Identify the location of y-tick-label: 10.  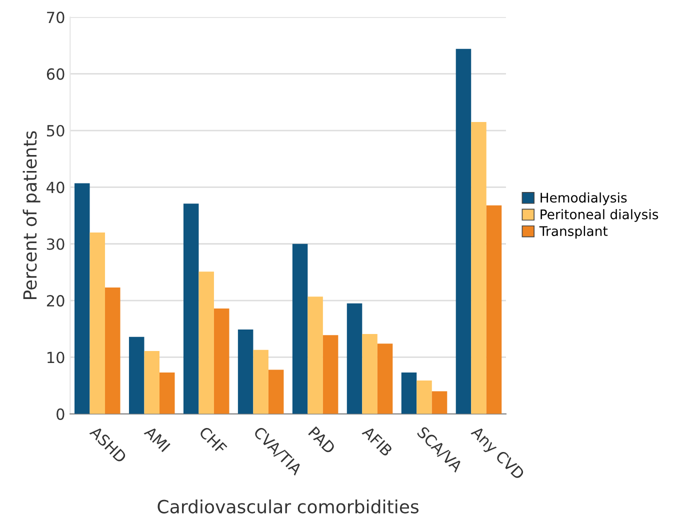
(56, 358).